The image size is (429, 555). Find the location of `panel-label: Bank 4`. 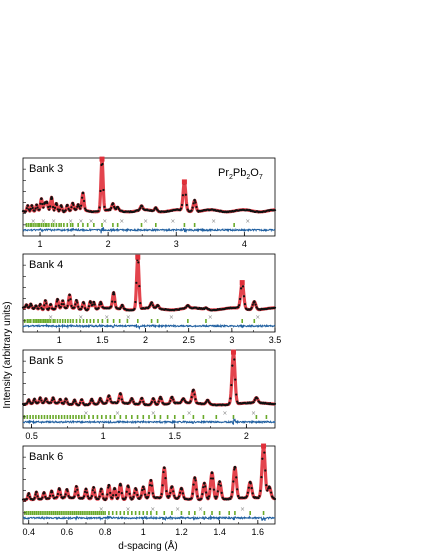

panel-label: Bank 4 is located at coordinates (46, 265).